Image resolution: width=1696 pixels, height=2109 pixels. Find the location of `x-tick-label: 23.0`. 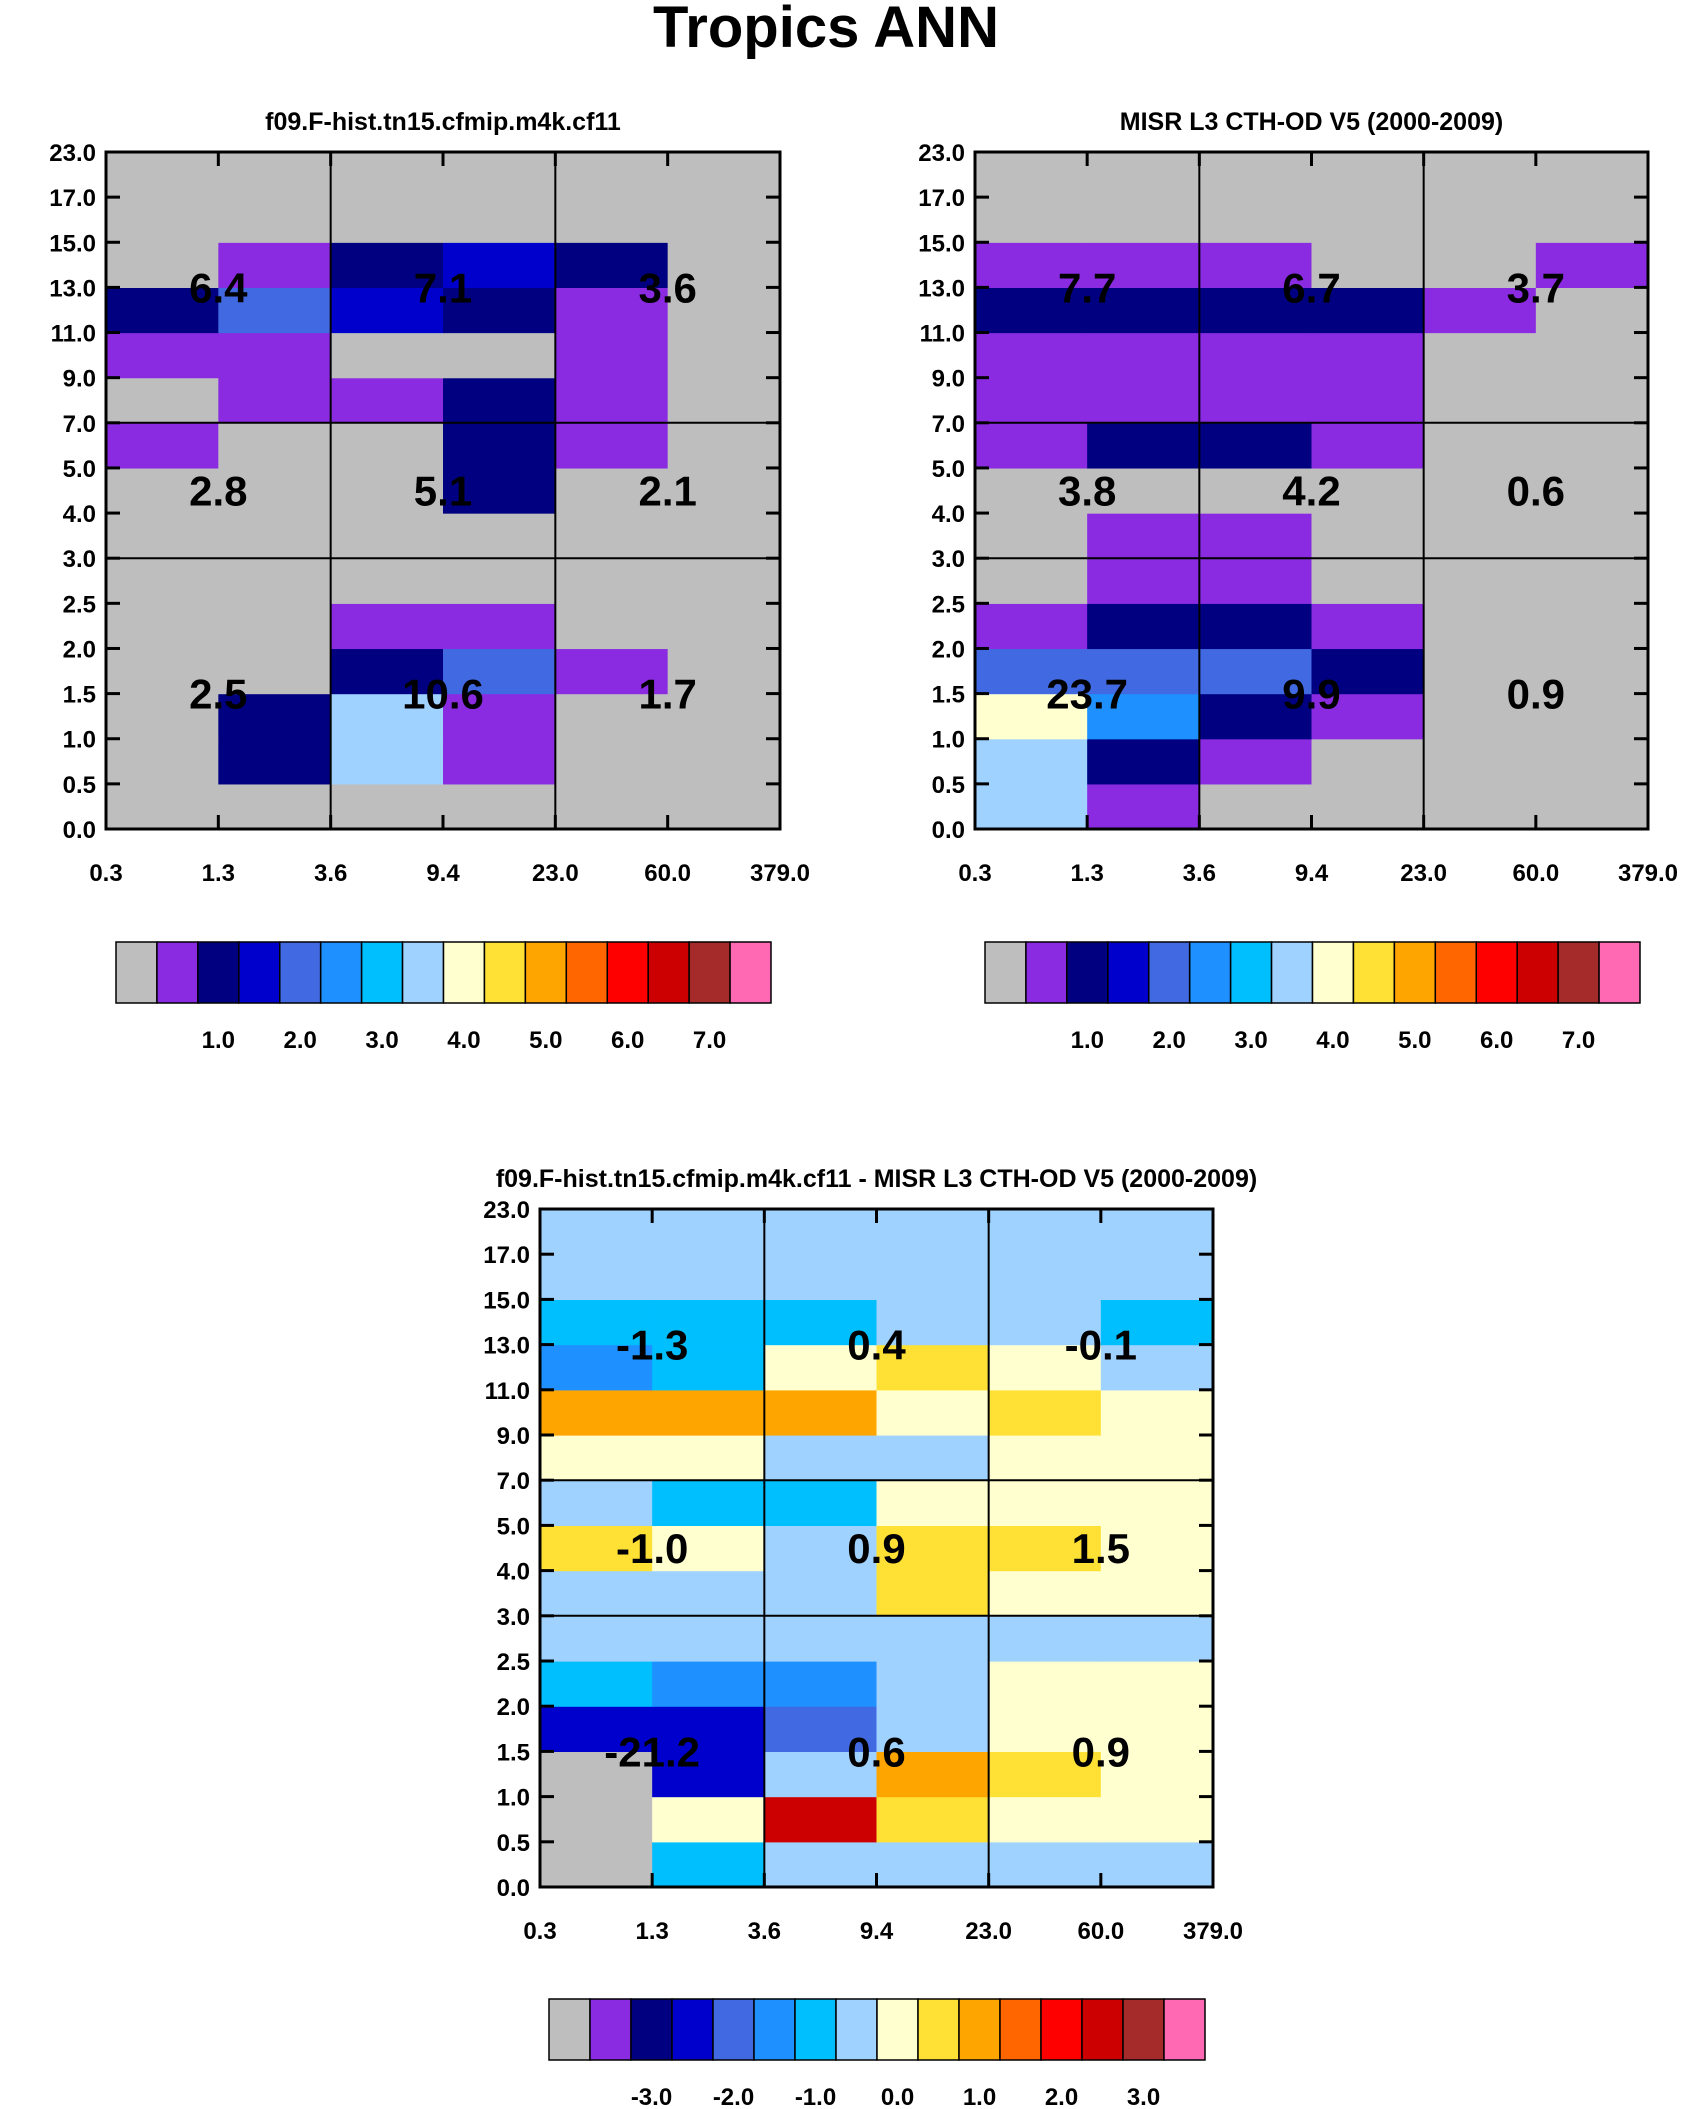

x-tick-label: 23.0 is located at coordinates (988, 1931).